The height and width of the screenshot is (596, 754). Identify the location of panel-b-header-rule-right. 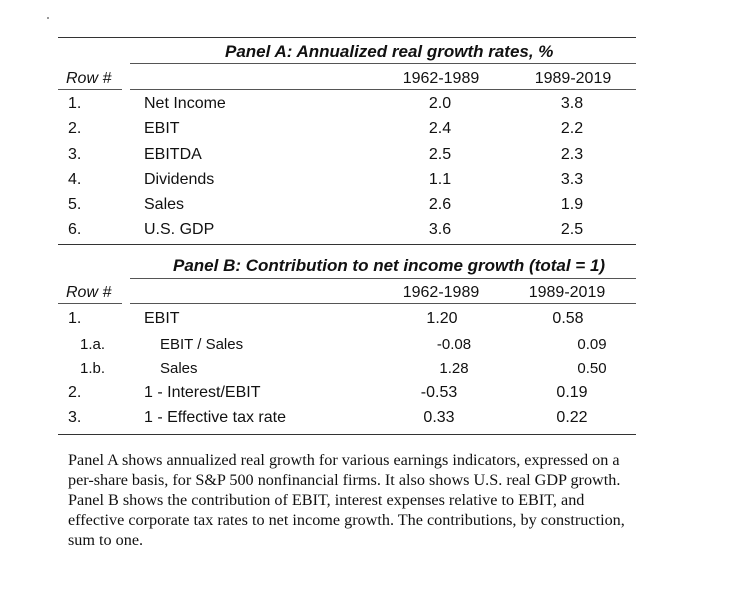
(383, 303).